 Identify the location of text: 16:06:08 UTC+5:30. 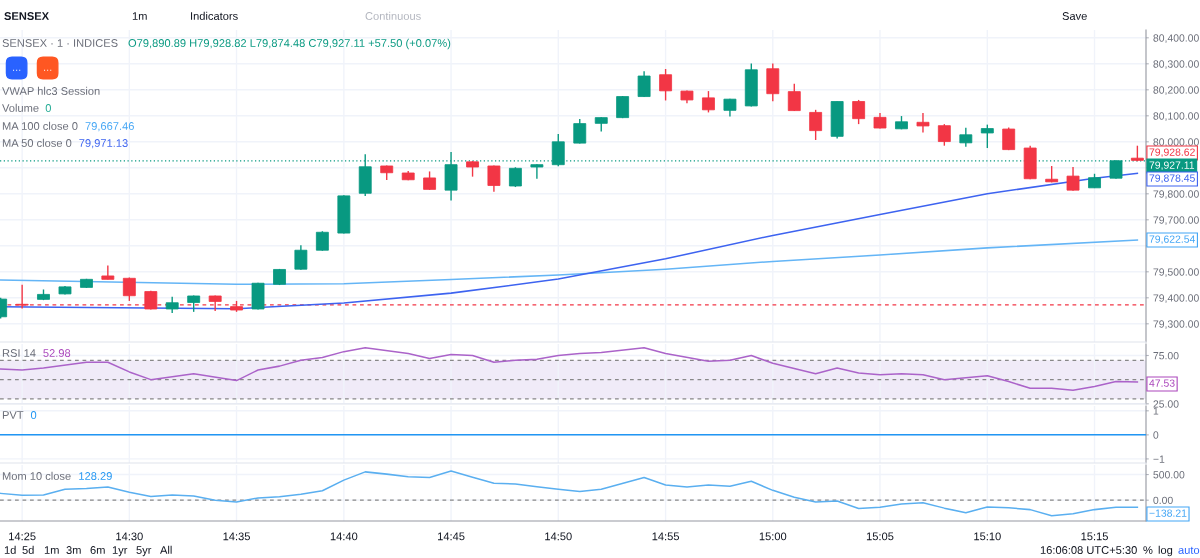
(1088, 550).